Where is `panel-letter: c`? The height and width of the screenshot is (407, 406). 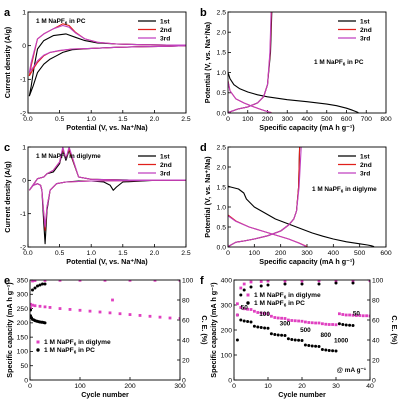
panel-letter: c is located at coordinates (7, 148).